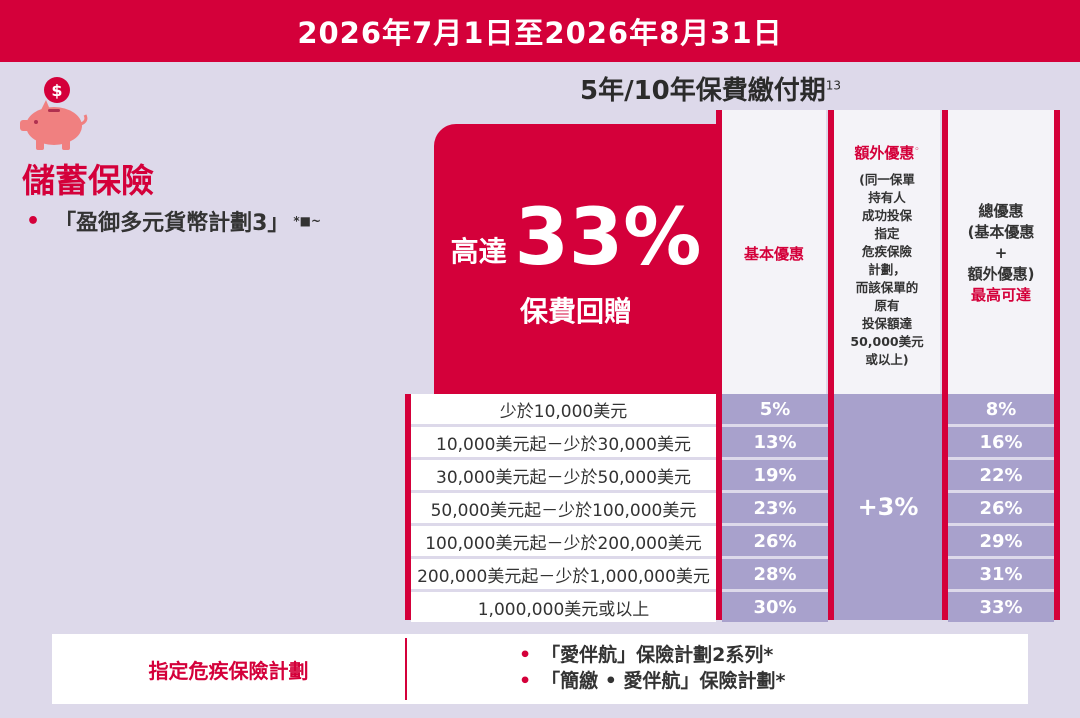 The image size is (1080, 718). Describe the element at coordinates (775, 541) in the screenshot. I see `basic-offer-cell: 26%` at that location.